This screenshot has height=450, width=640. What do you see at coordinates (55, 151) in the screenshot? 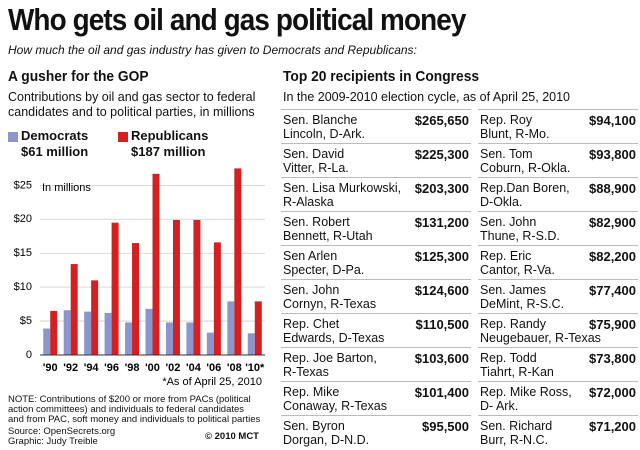
I see `legend-total: $61 million` at bounding box center [55, 151].